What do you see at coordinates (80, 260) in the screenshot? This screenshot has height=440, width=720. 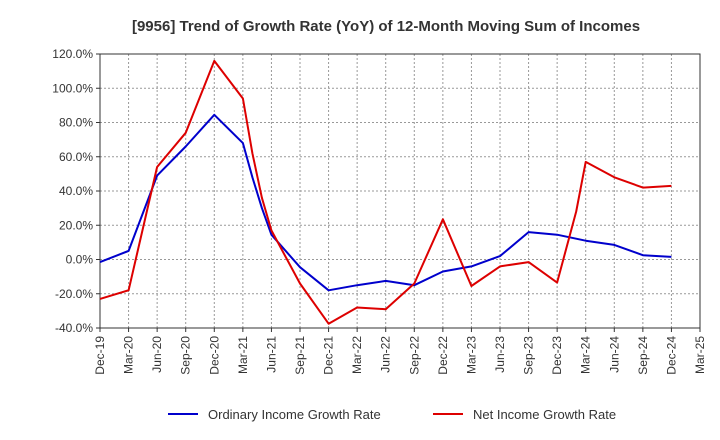 I see `y-tick-label: 0.0%` at bounding box center [80, 260].